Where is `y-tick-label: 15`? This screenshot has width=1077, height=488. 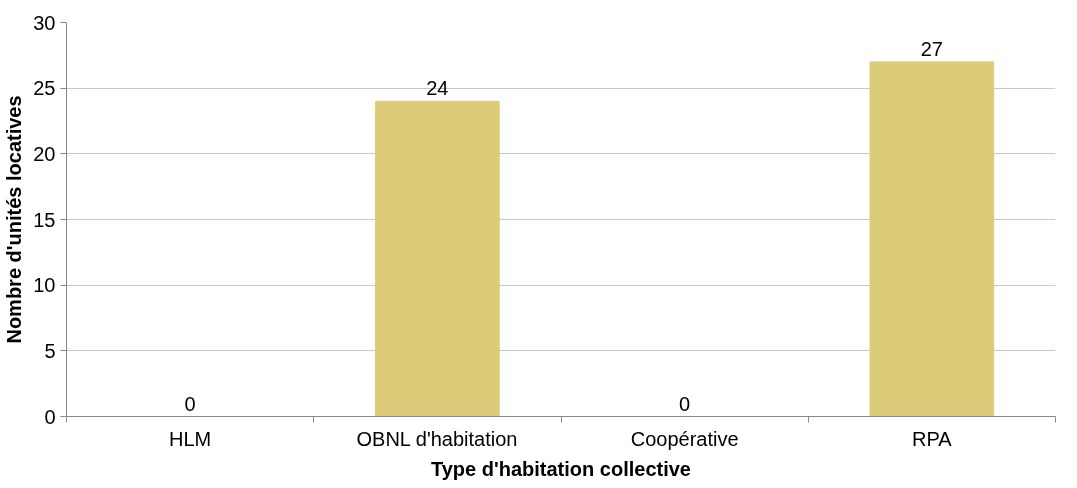
y-tick-label: 15 is located at coordinates (44, 219).